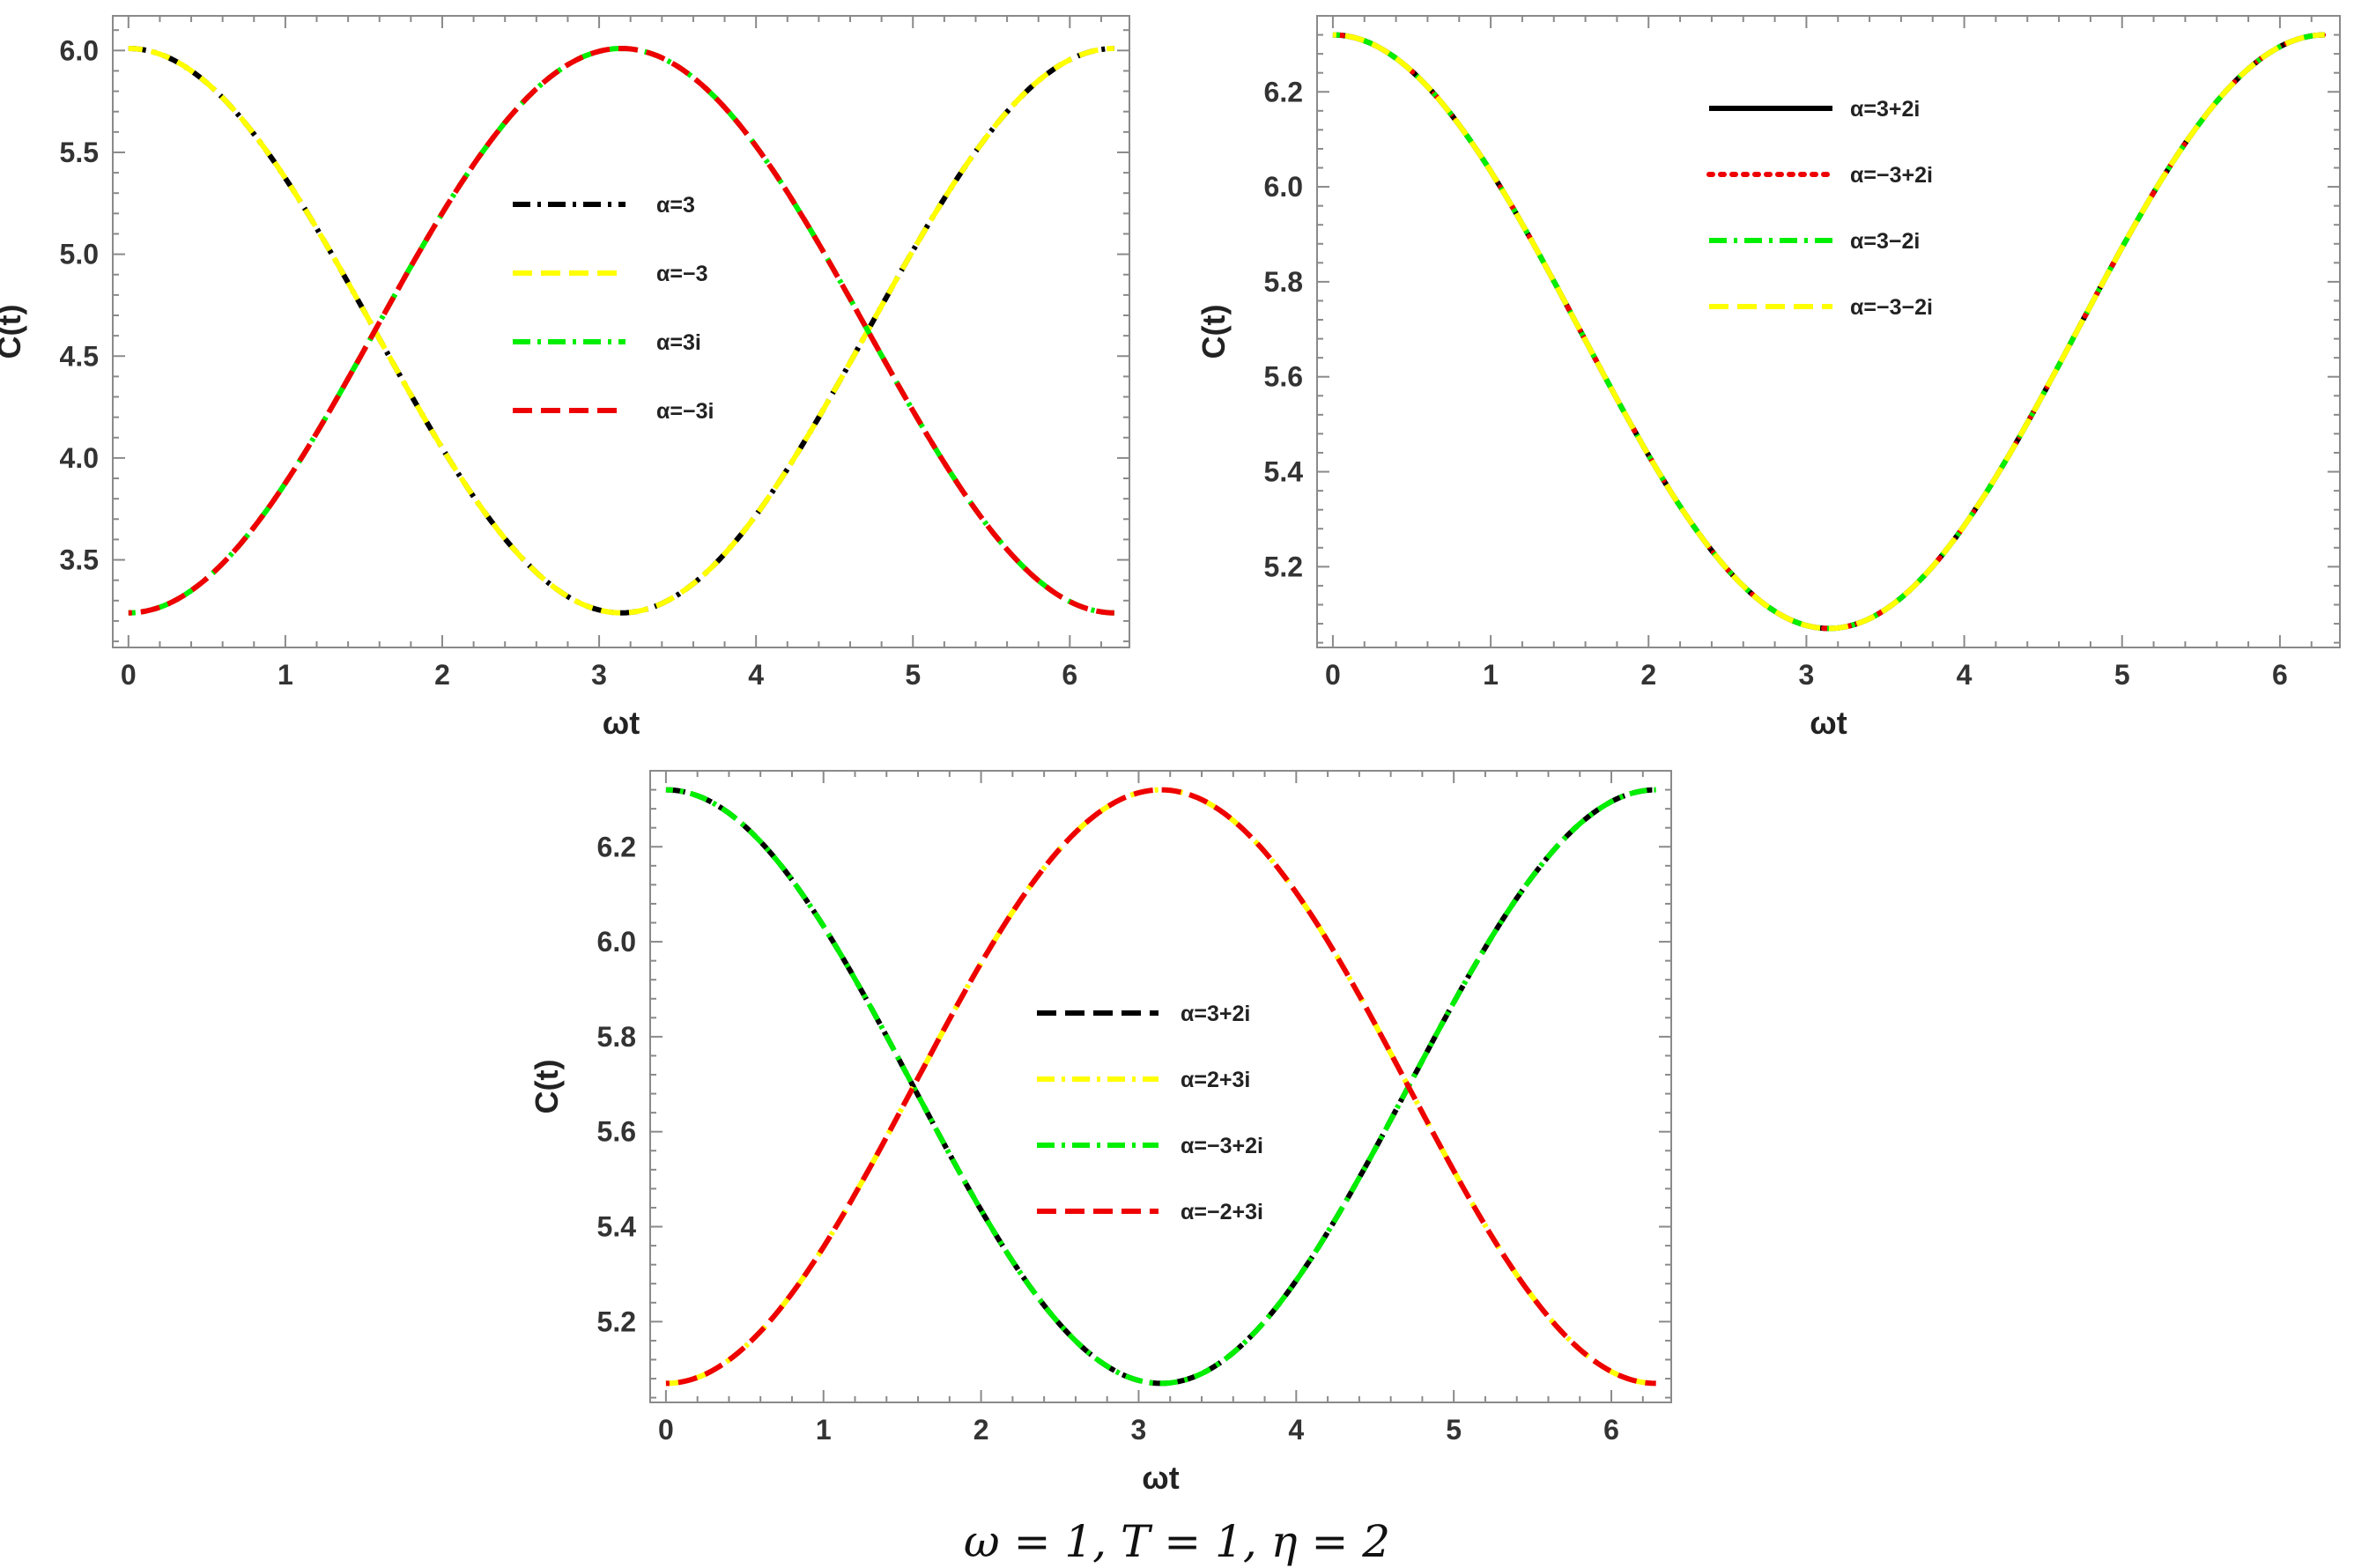 This screenshot has width=2354, height=1568. What do you see at coordinates (1819, 208) in the screenshot?
I see `legend: α=3+2i α=−3+2i α=3−2i α=−3−2i` at bounding box center [1819, 208].